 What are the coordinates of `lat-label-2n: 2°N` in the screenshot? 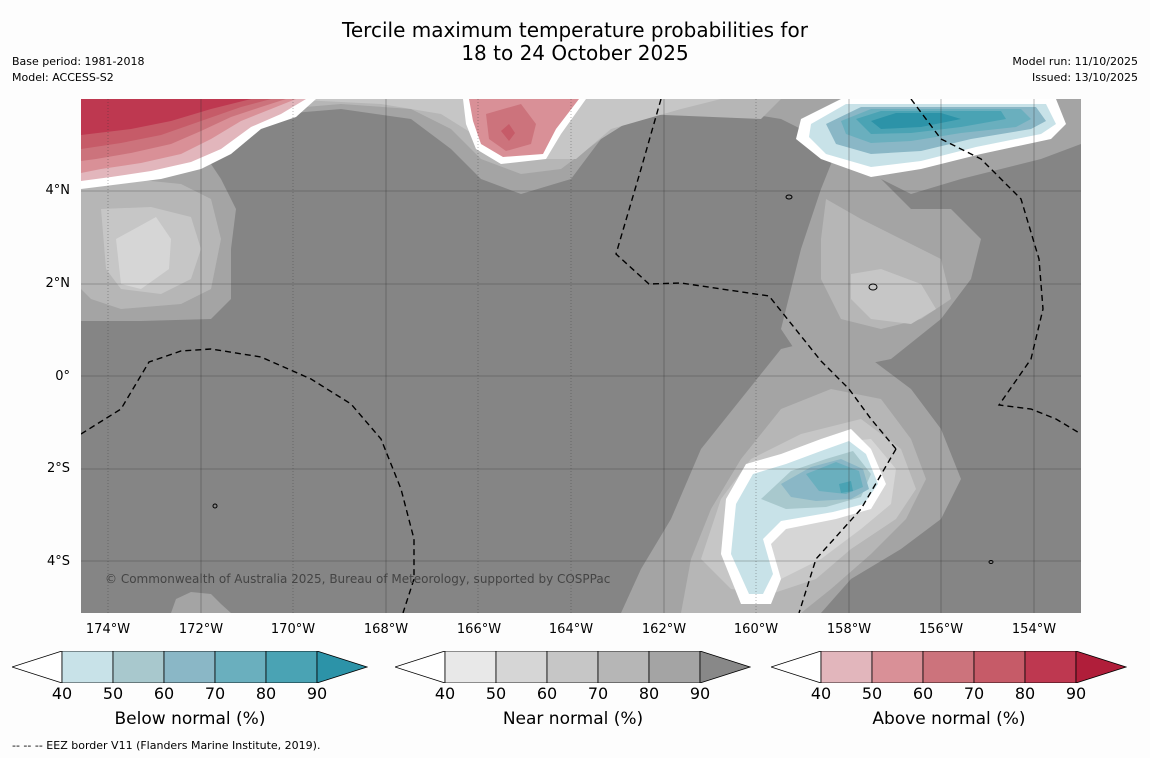 It's located at (58, 283).